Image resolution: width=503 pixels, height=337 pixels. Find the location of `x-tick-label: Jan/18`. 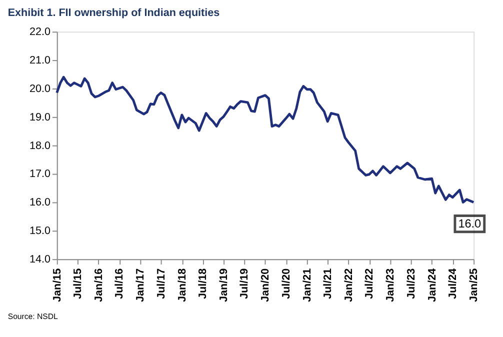

x-tick-label: Jan/18 is located at coordinates (182, 285).